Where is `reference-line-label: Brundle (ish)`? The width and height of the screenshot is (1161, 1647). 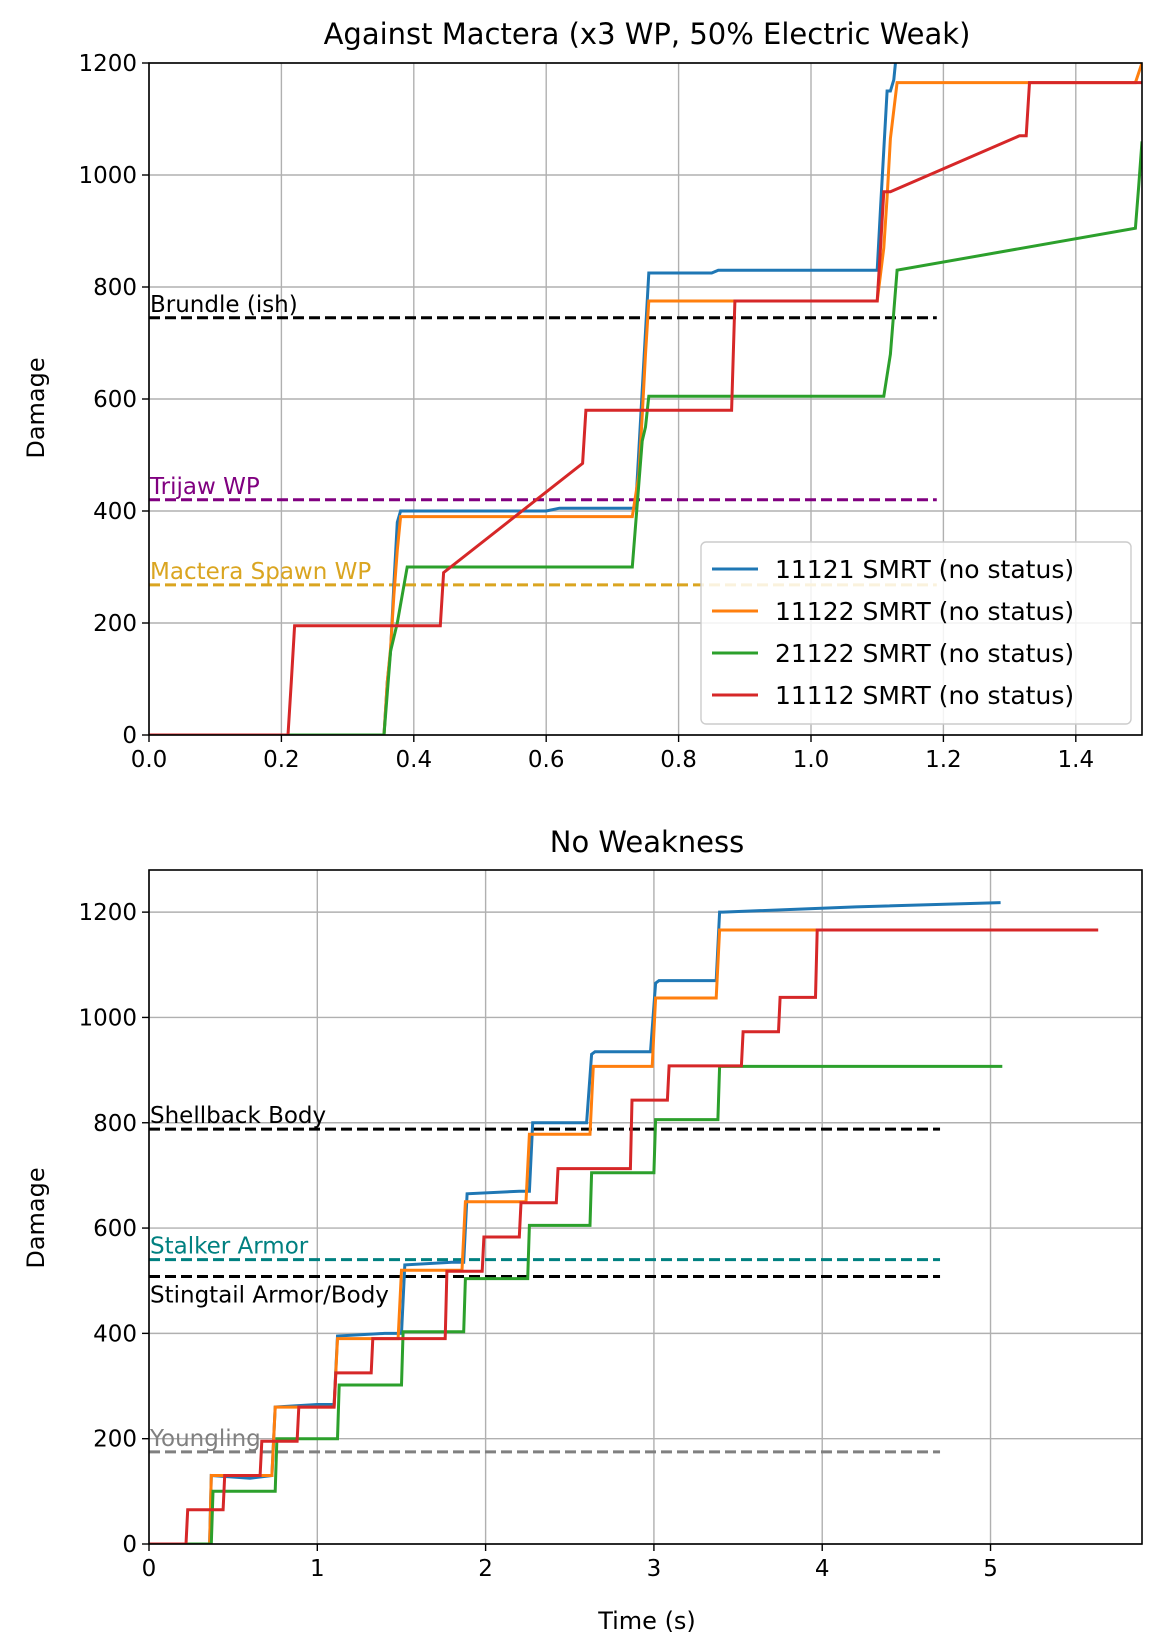
reference-line-label: Brundle (ish) is located at coordinates (224, 305).